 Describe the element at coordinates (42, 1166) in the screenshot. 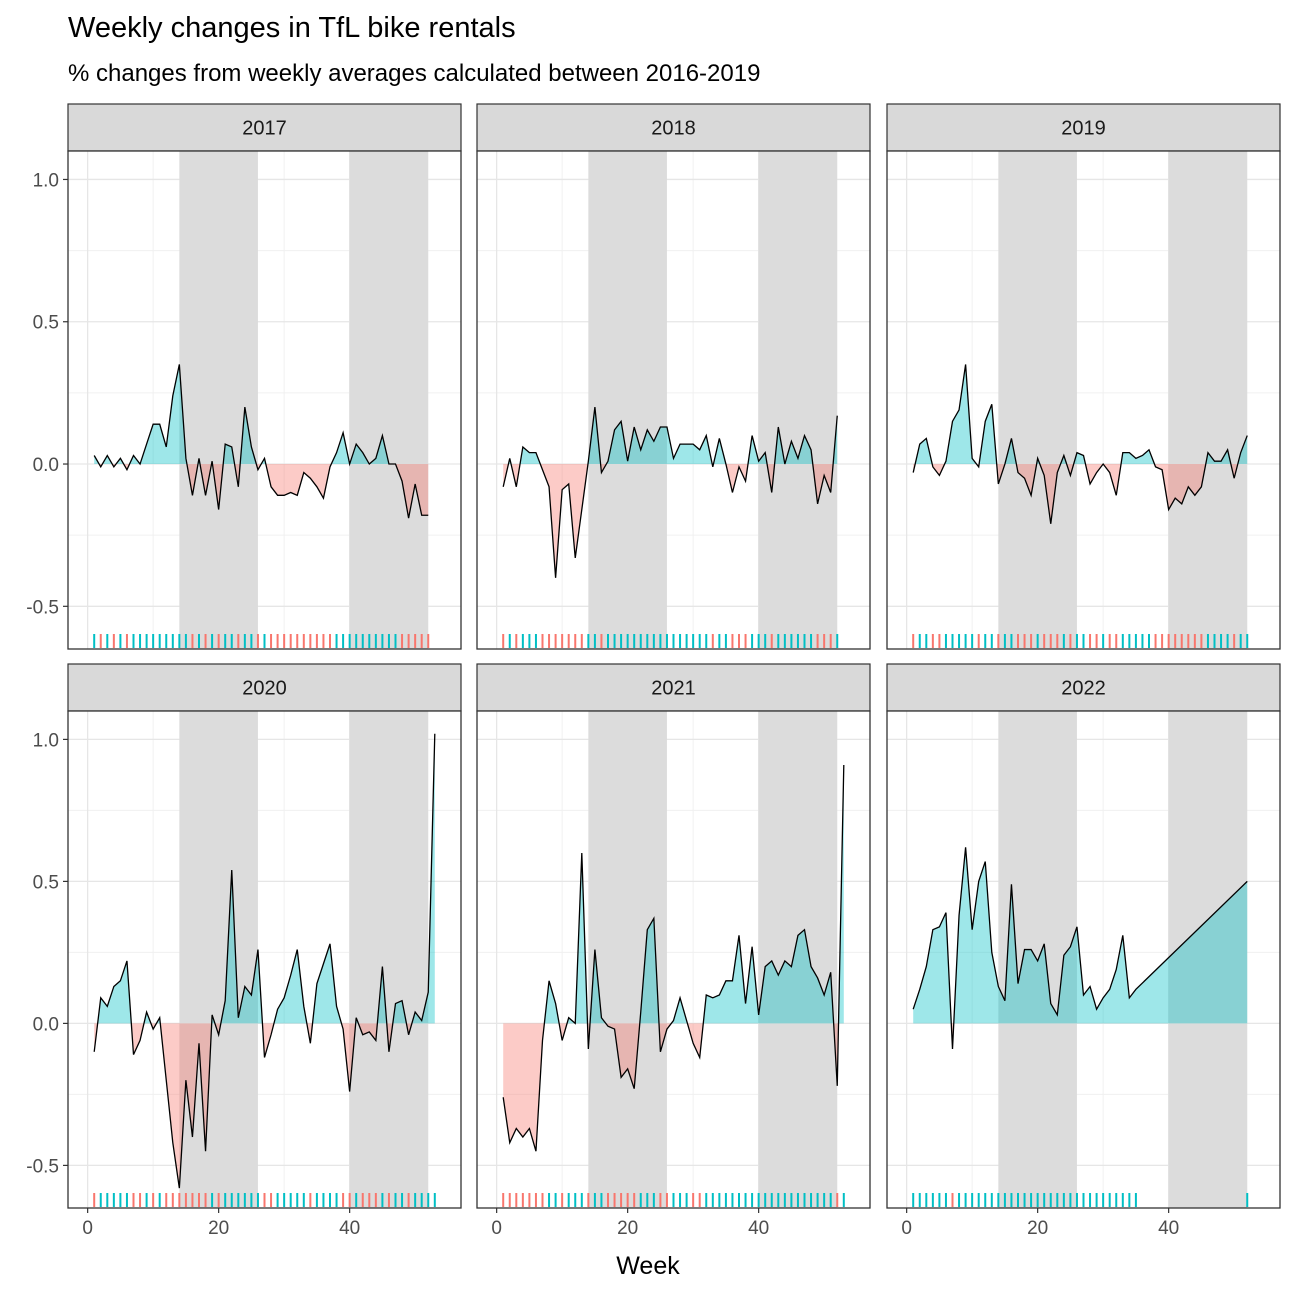

I see `y-tick-label: -0.5` at that location.